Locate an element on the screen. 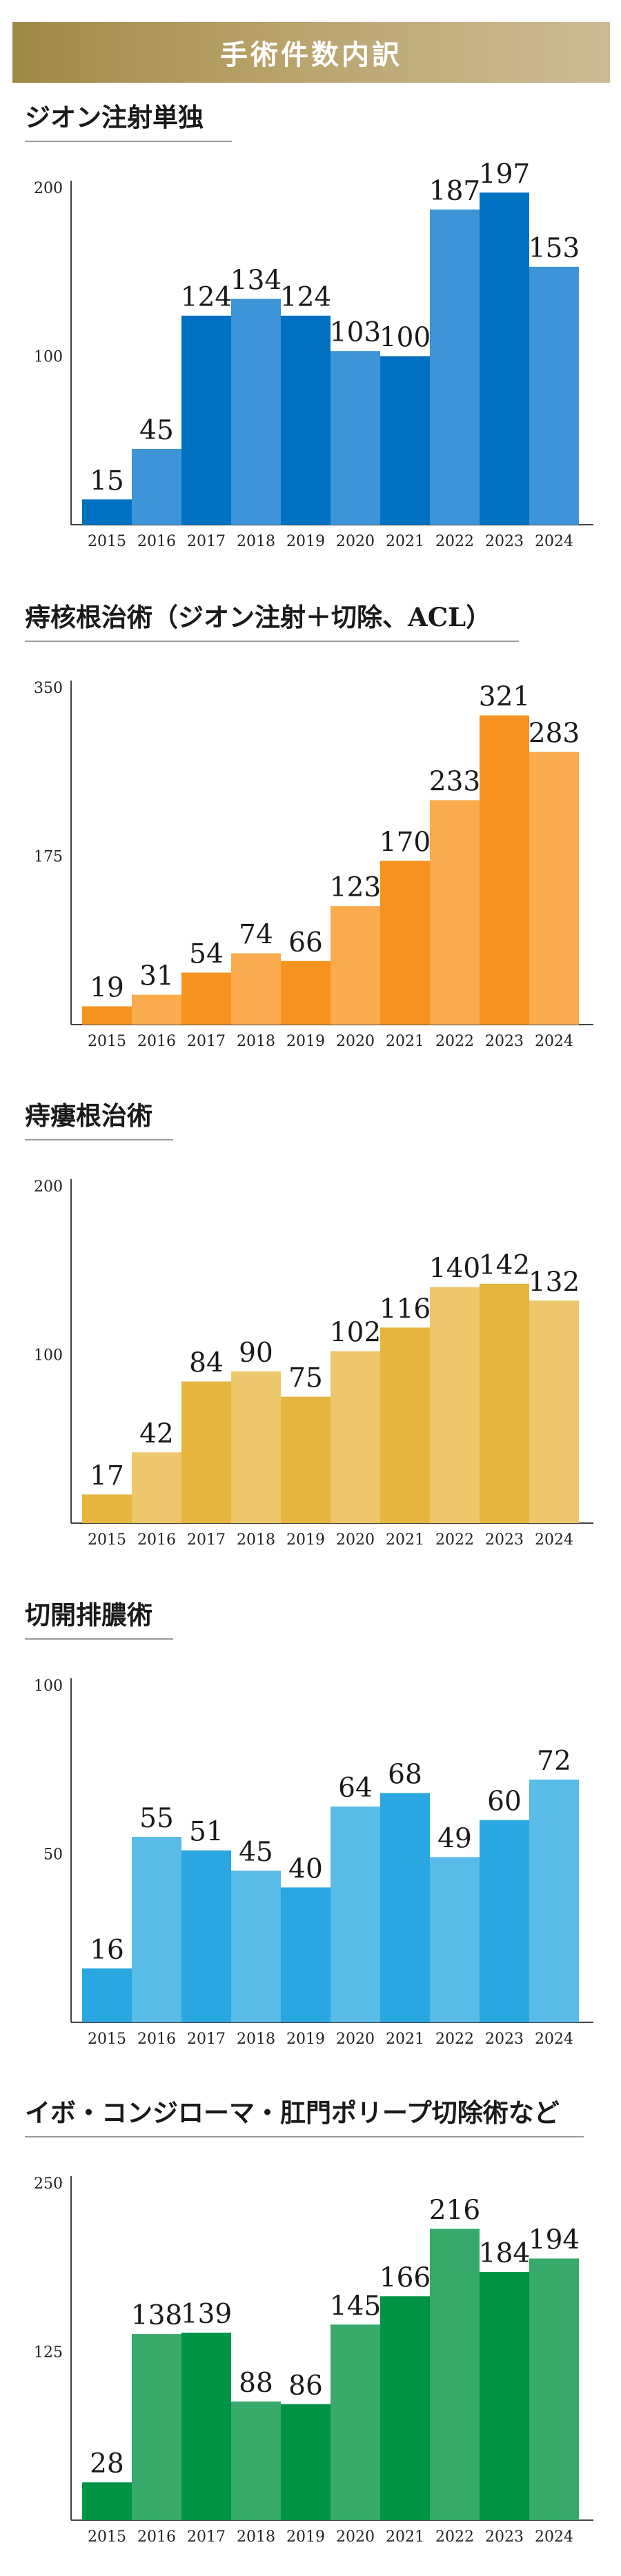 This screenshot has width=621, height=2576. x-tick-label: 2019 is located at coordinates (305, 1041).